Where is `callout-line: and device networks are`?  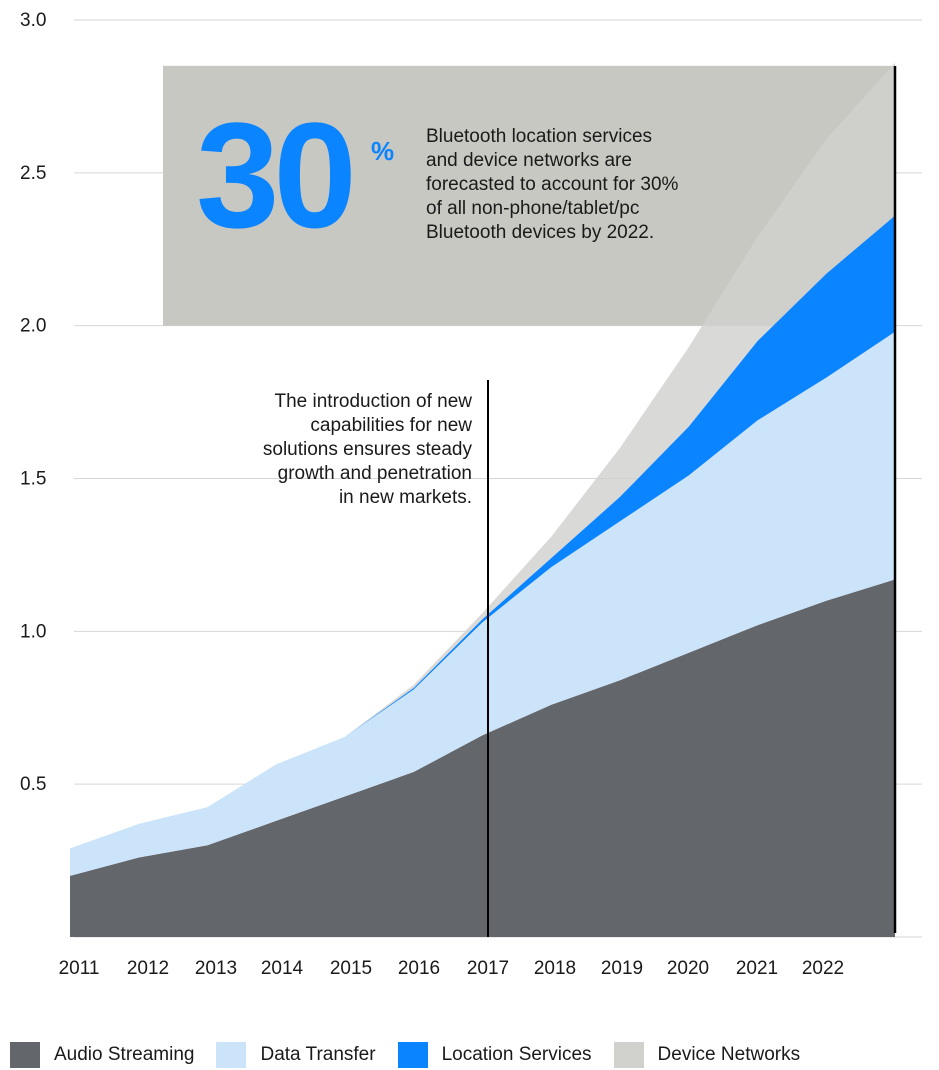 callout-line: and device networks are is located at coordinates (529, 160).